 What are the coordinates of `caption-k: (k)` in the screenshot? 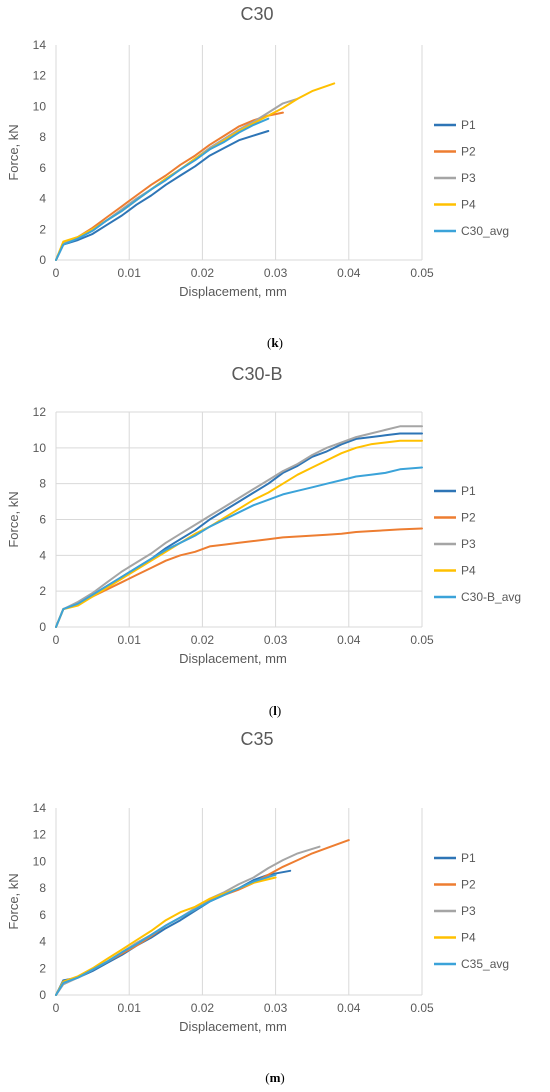 It's located at (275, 342).